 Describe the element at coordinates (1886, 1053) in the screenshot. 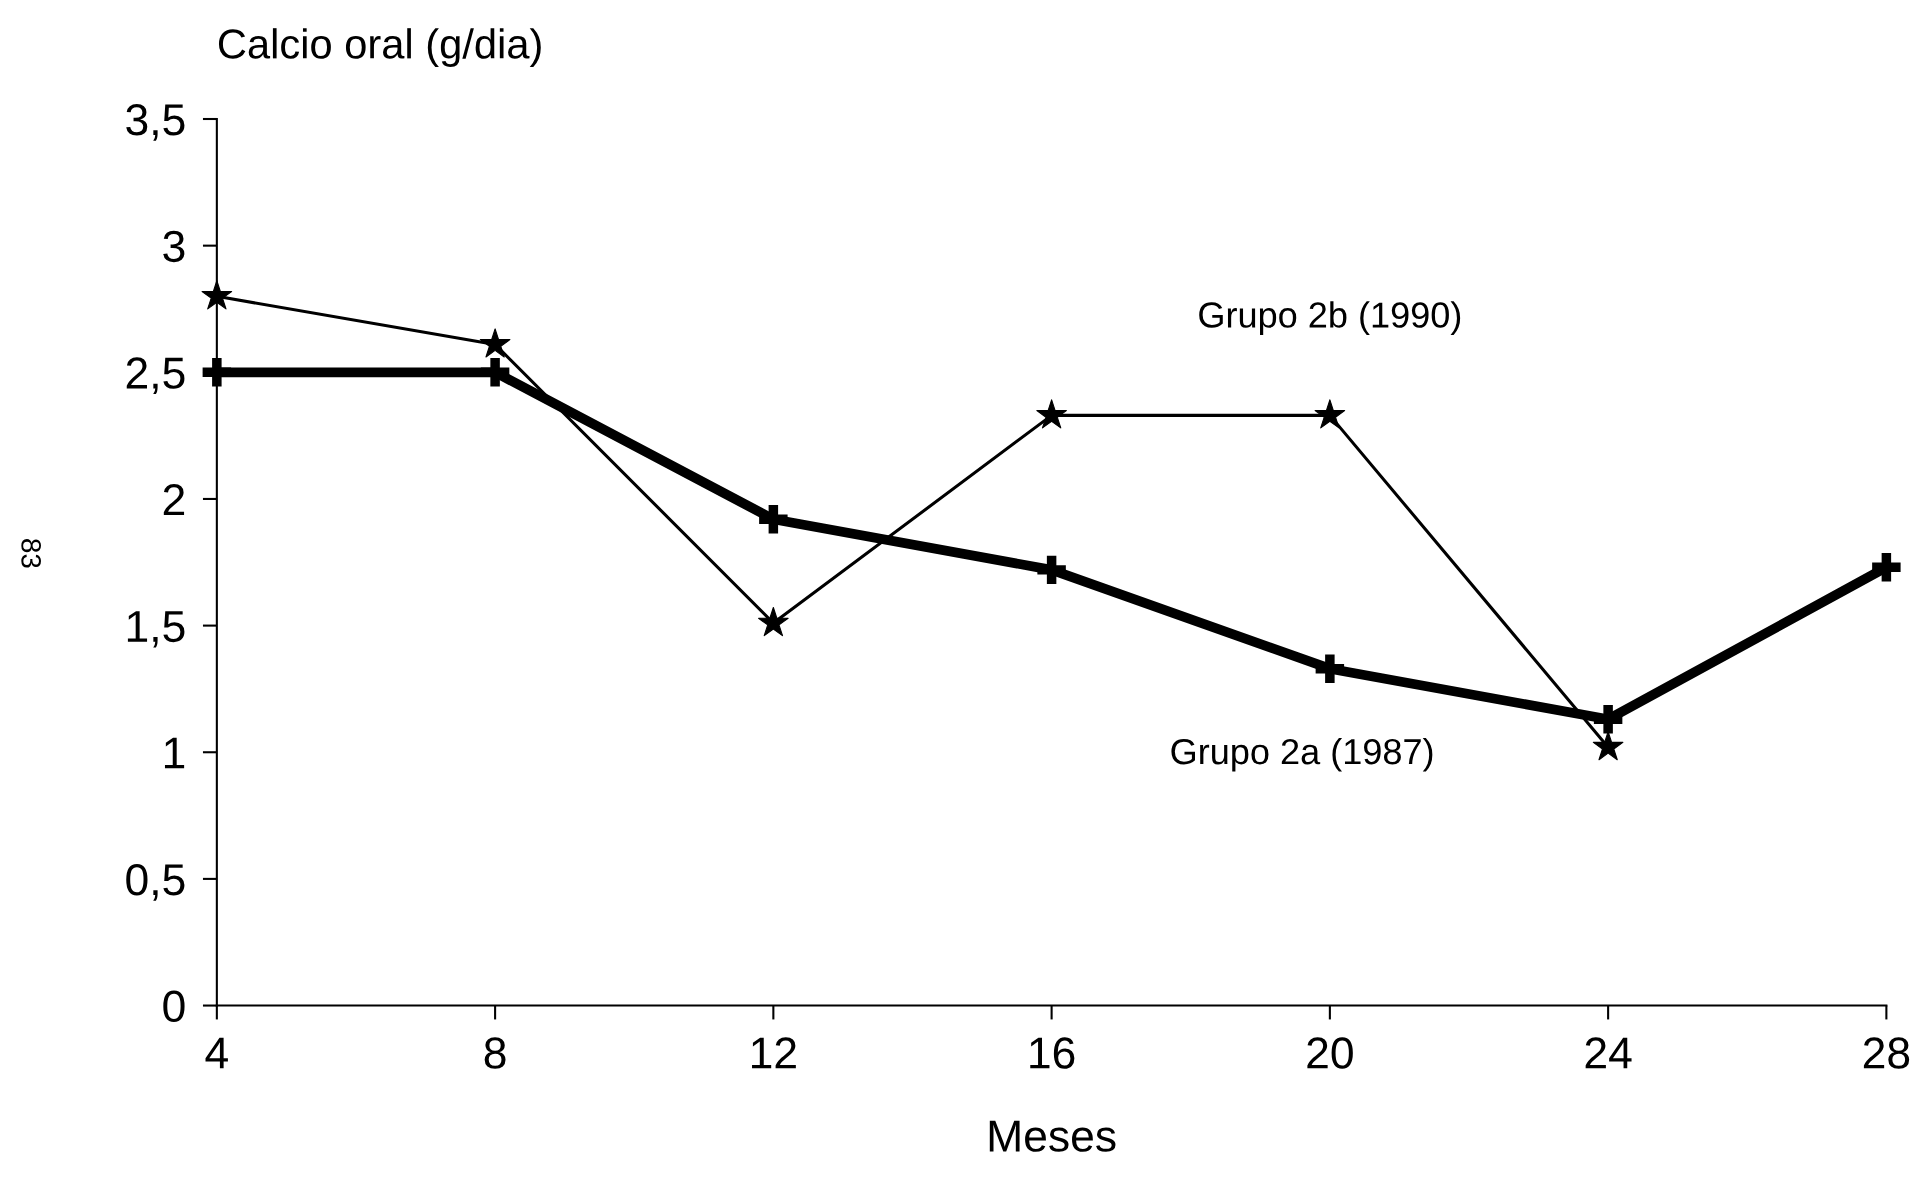

I see `x-tick-label: 28` at that location.